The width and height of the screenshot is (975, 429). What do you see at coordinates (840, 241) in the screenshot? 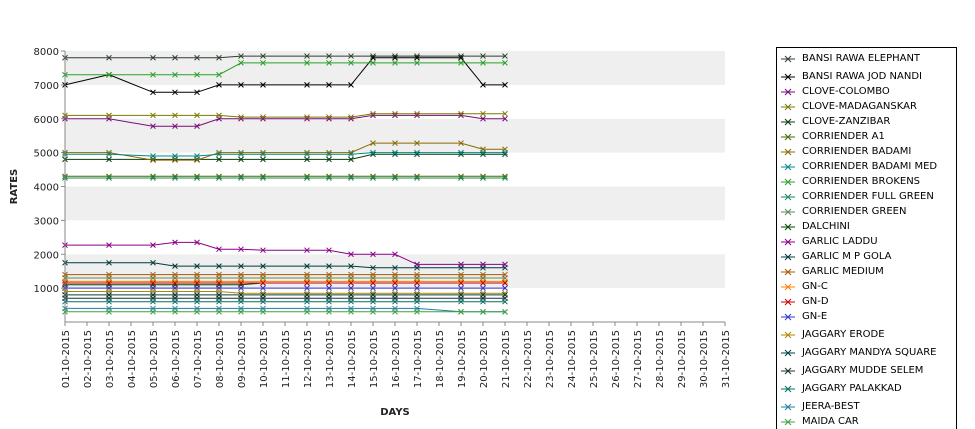
I see `legend-label: GARLIC LADDU` at bounding box center [840, 241].